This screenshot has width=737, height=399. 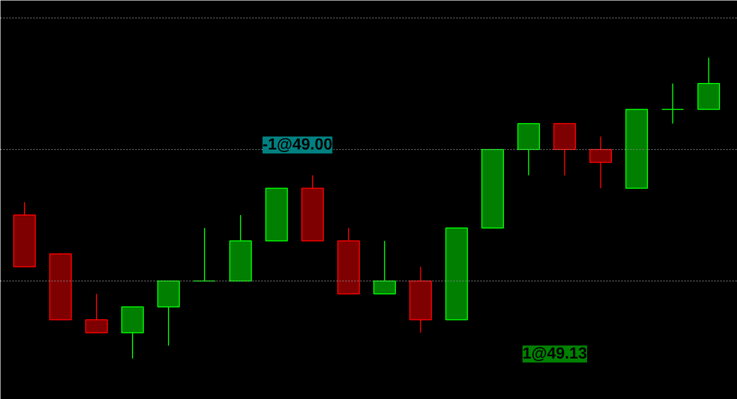 I want to click on annotation: 1@49.13, so click(x=555, y=354).